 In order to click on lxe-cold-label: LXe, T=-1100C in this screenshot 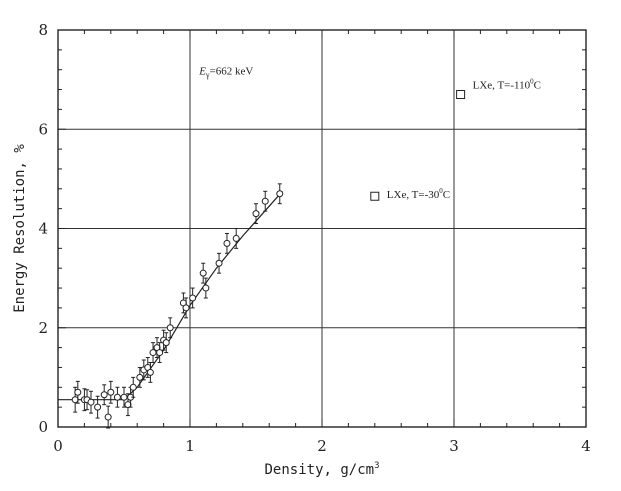, I will do `click(507, 85)`.